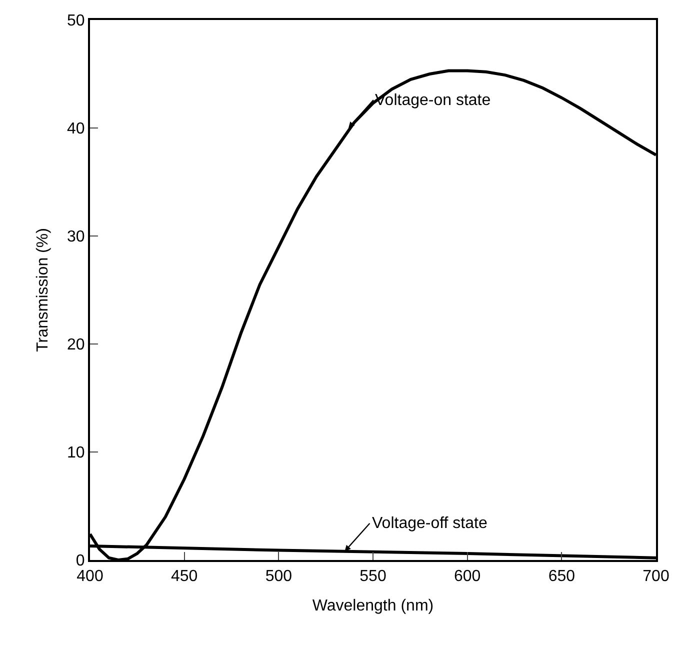 This screenshot has width=681, height=650. Describe the element at coordinates (76, 453) in the screenshot. I see `y-tick-label: 10` at that location.